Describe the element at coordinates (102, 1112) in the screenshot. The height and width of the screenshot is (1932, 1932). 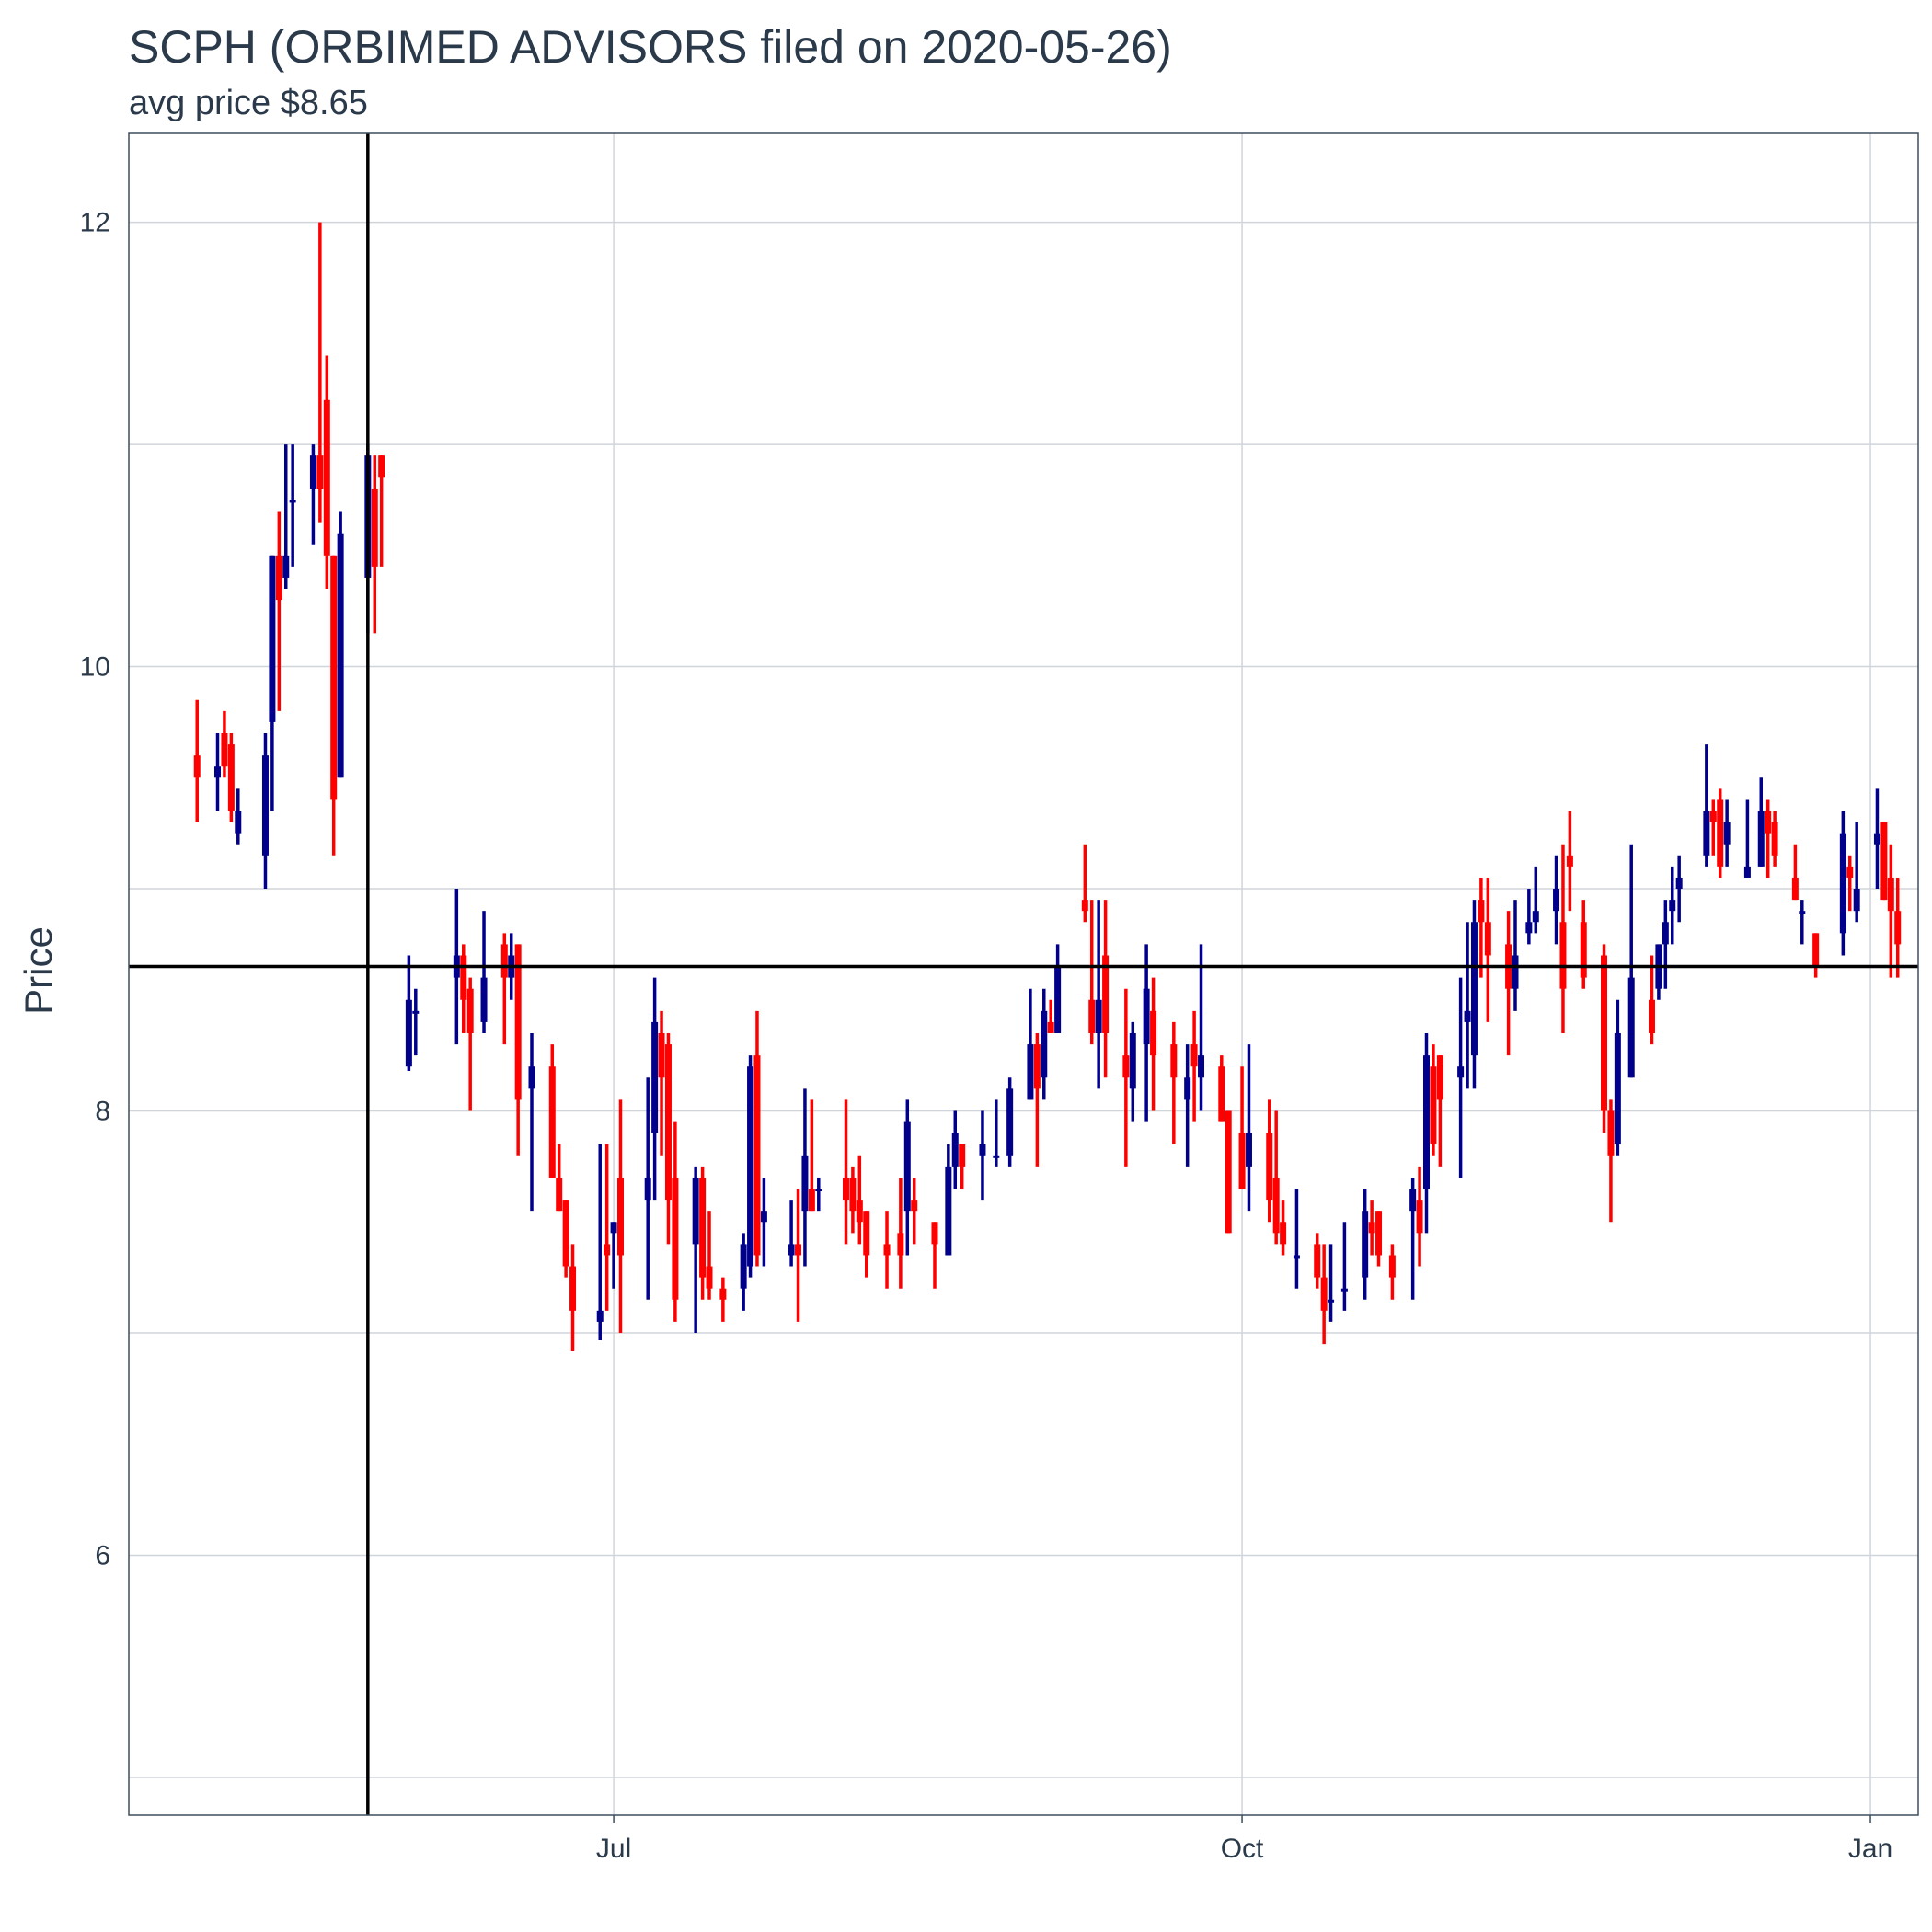
I see `y-tick-label: 8` at that location.